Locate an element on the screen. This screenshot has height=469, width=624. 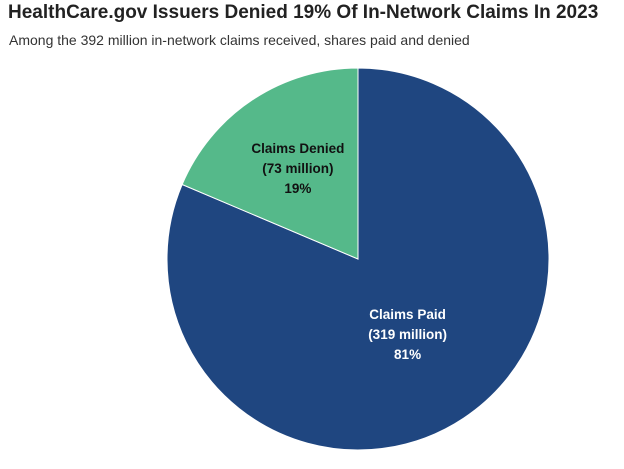
slice-label-claims-paid: Claims Paid (319 million) 81% is located at coordinates (407, 334).